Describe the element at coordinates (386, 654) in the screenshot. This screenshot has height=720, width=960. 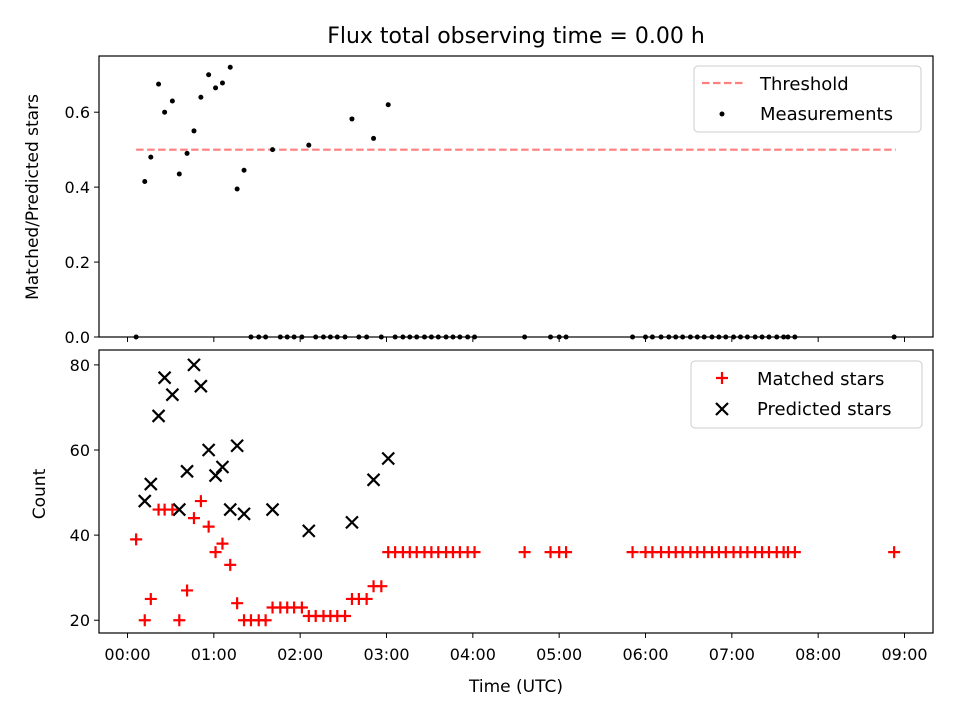
I see `bottom-xtick-label: 03:00` at that location.